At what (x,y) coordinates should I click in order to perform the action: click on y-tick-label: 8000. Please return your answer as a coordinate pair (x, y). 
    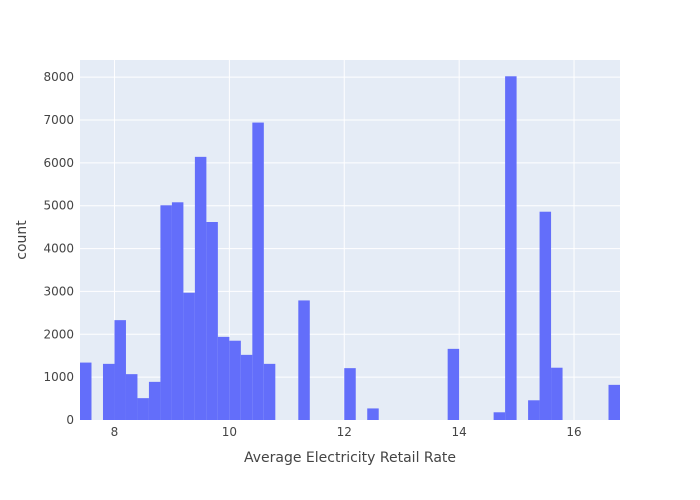
    Looking at the image, I should click on (58, 77).